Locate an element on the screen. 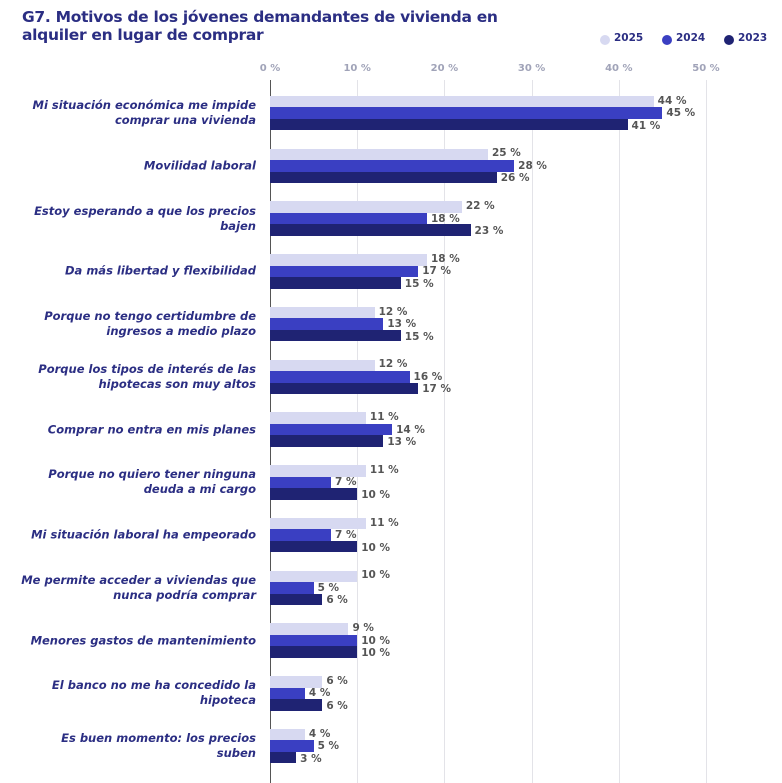  value-label: 9 % is located at coordinates (363, 628).